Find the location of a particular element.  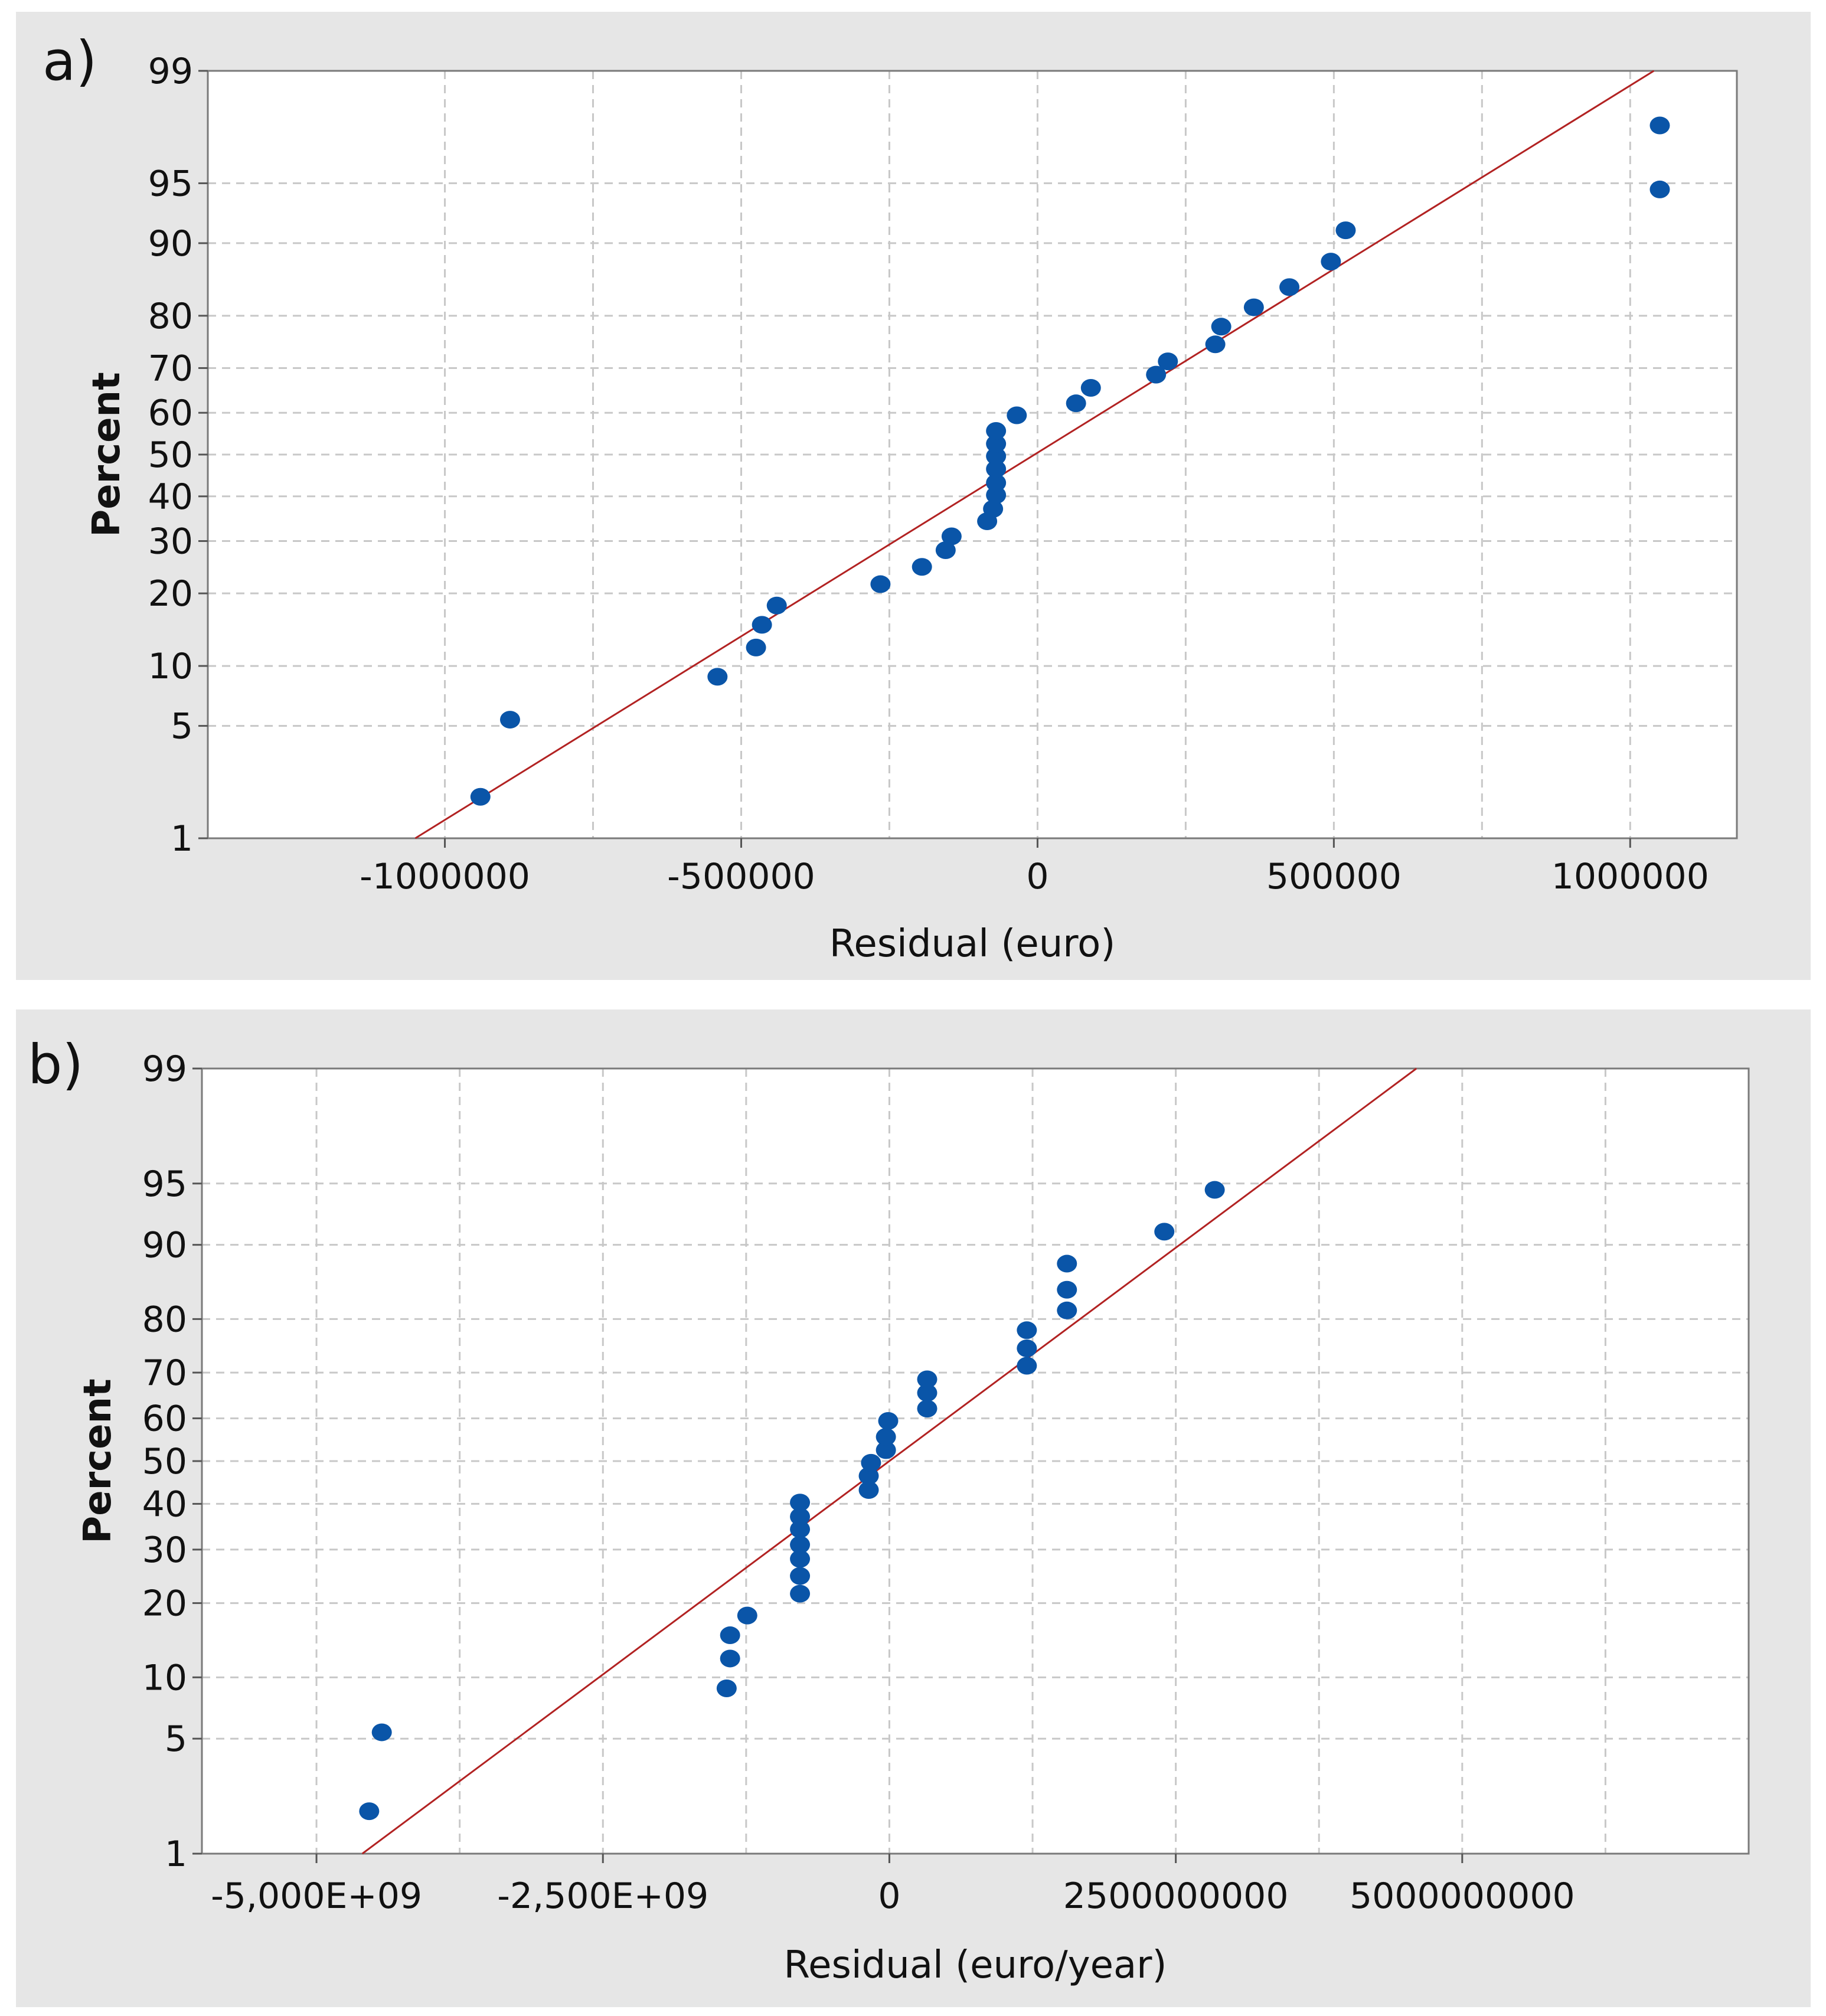

x-axis-title: Residual (euro) is located at coordinates (972, 944).